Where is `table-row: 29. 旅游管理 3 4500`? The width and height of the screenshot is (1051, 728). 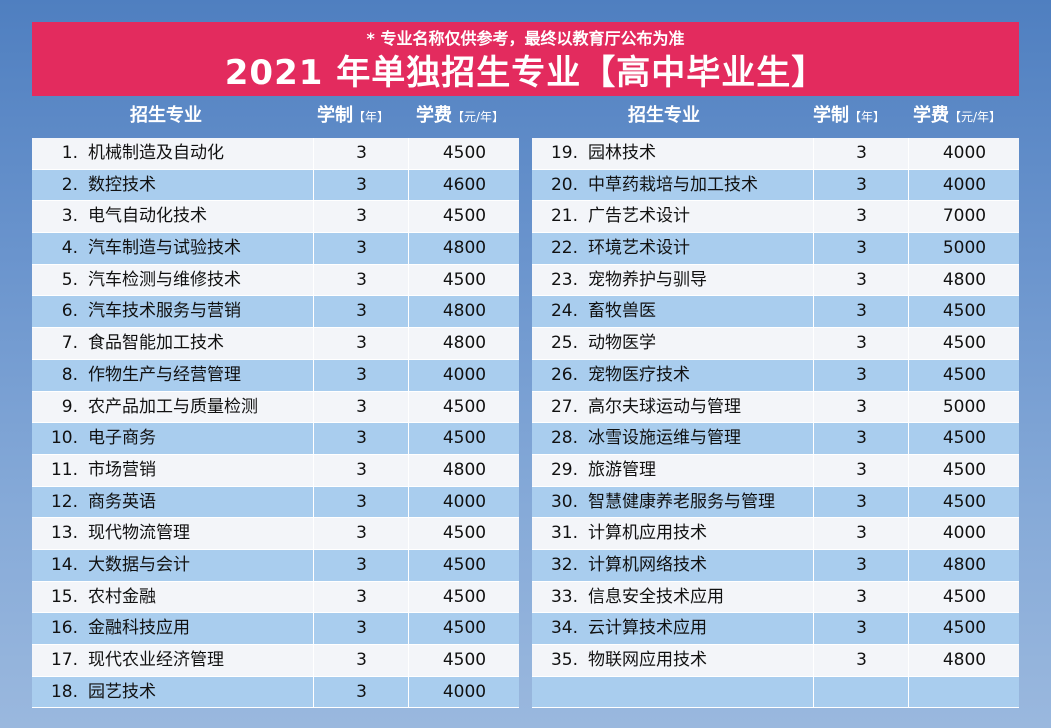 table-row: 29. 旅游管理 3 4500 is located at coordinates (775, 470).